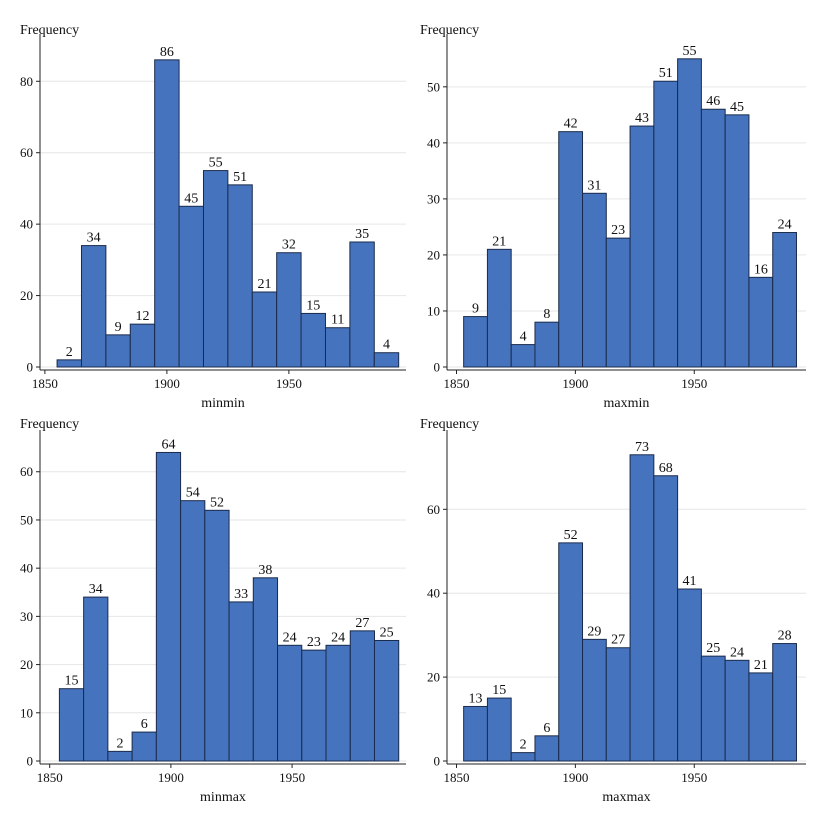  What do you see at coordinates (594, 185) in the screenshot?
I see `bar-value-label: 31` at bounding box center [594, 185].